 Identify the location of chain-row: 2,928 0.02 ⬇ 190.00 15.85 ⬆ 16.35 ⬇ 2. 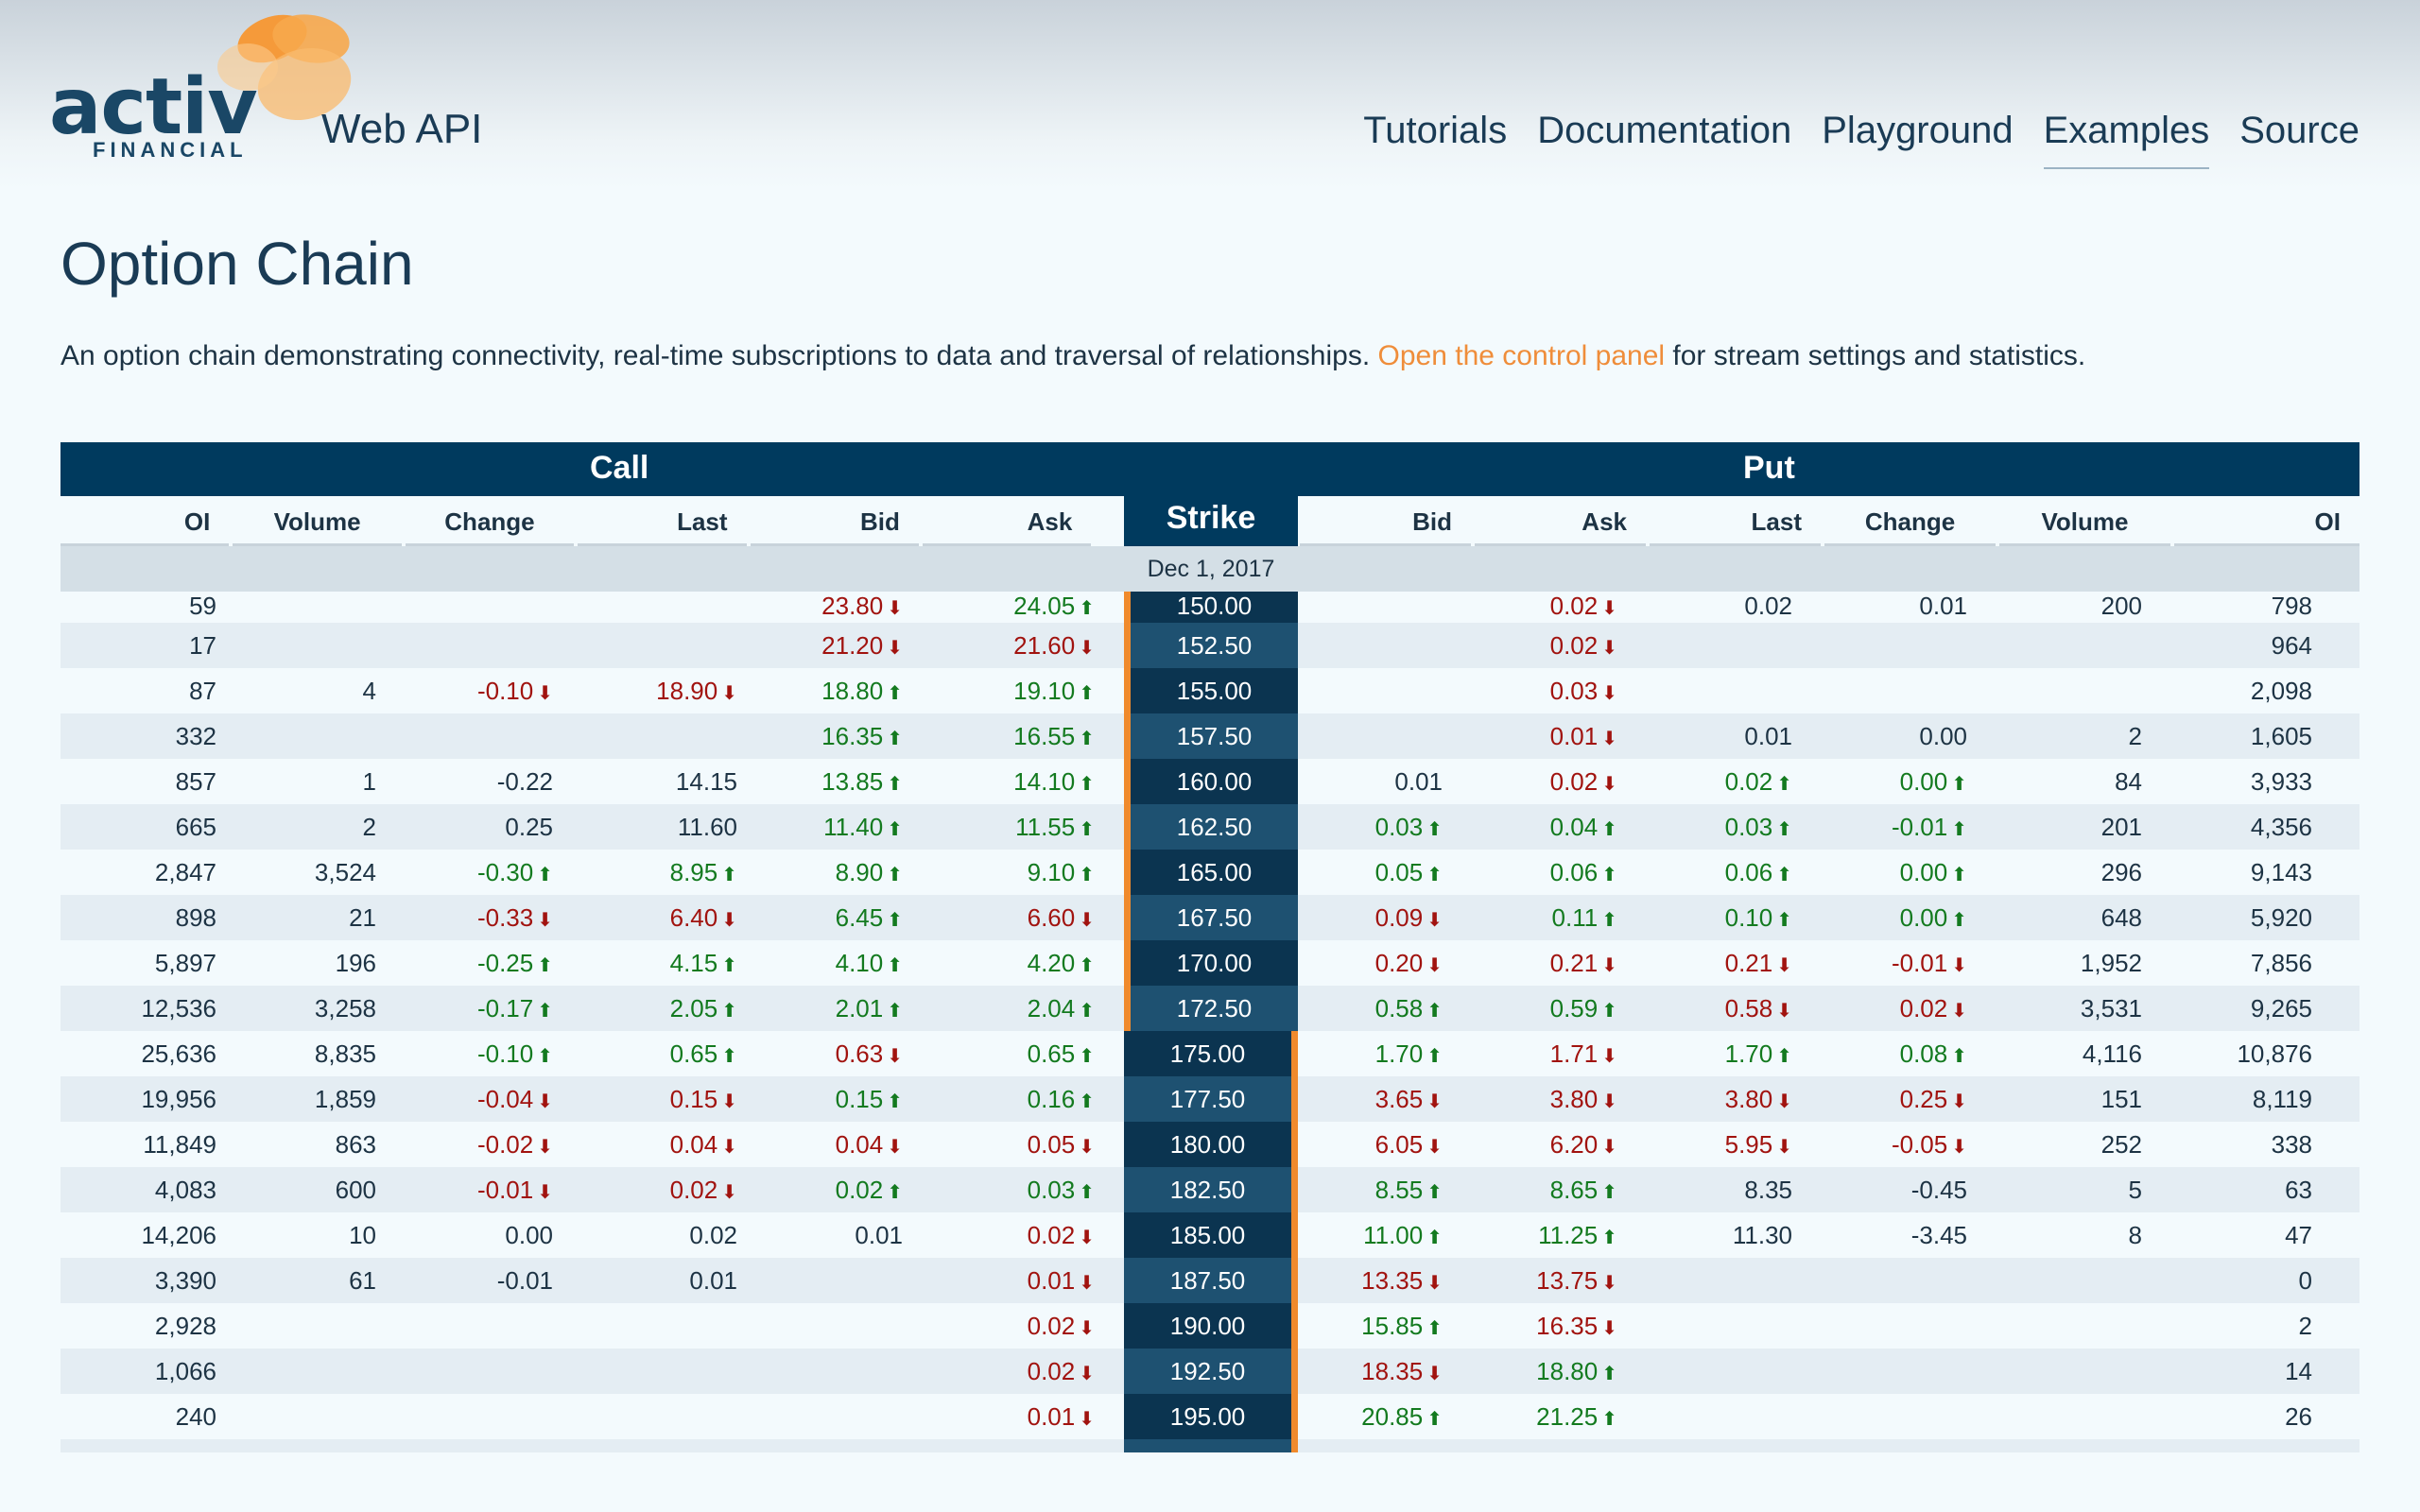
(1210, 1326).